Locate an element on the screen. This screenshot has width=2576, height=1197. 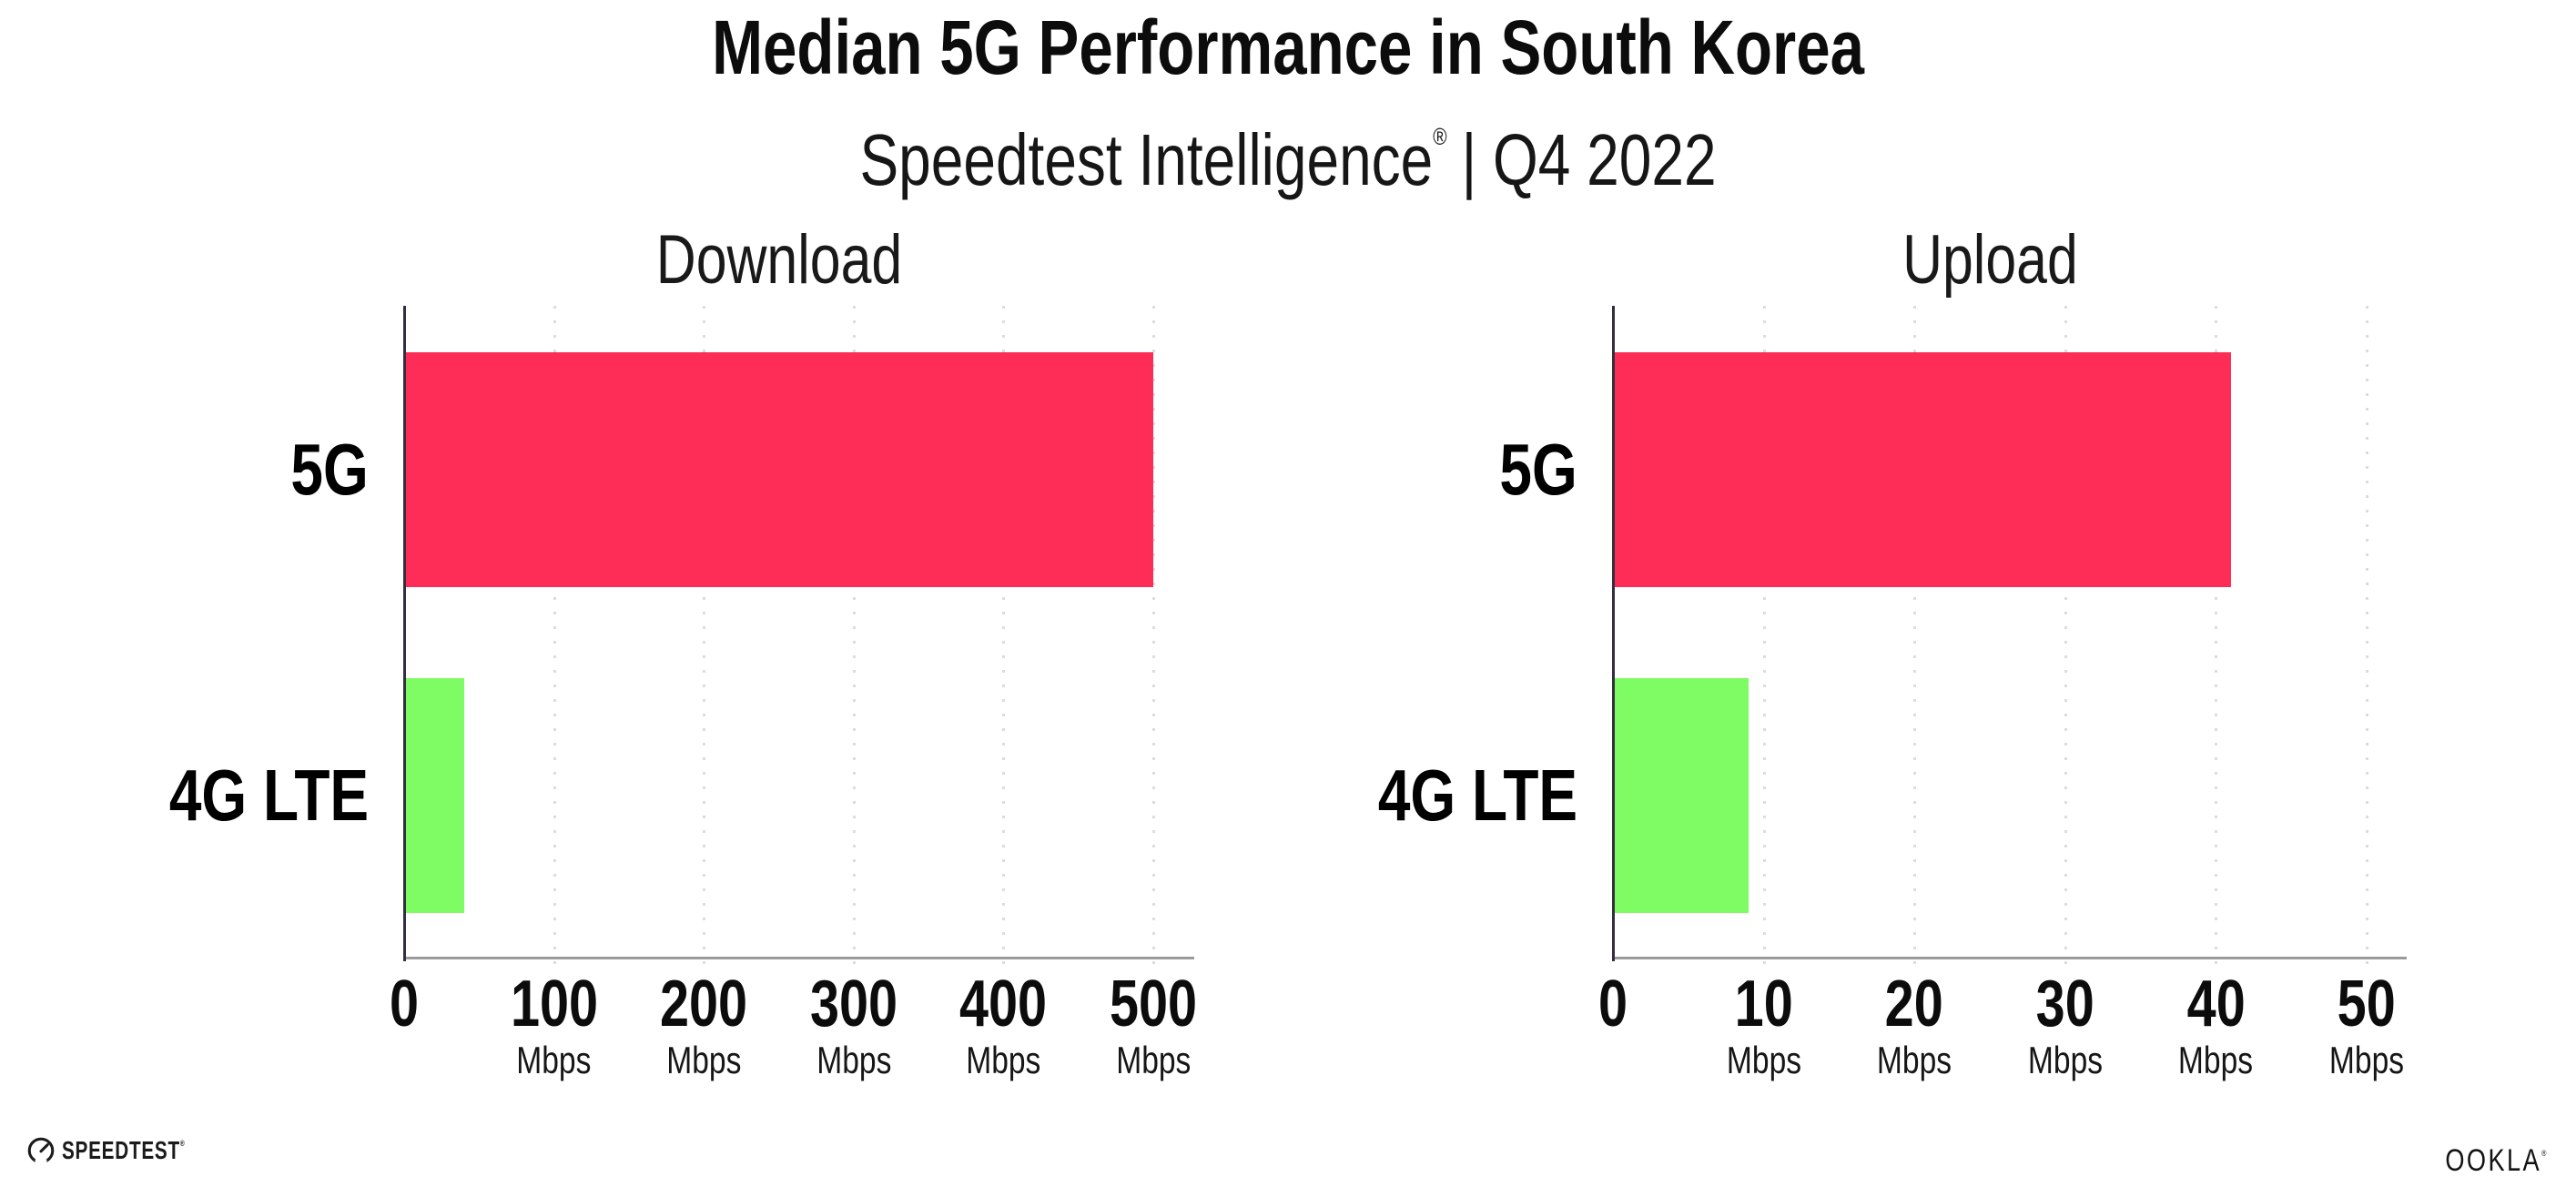
ookla-logo: OOKLA® is located at coordinates (2484, 1157).